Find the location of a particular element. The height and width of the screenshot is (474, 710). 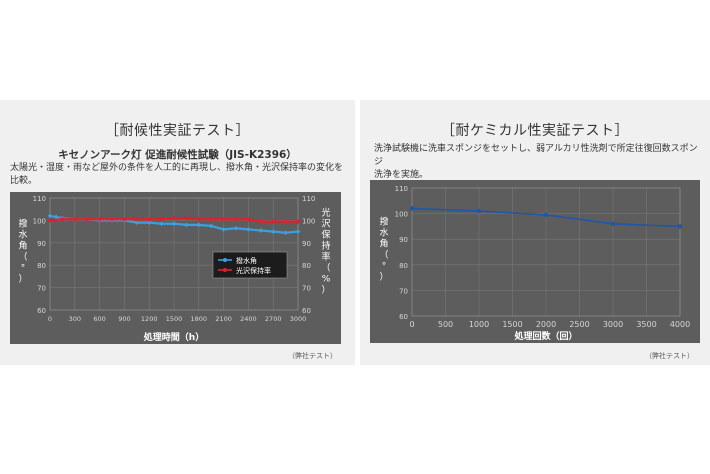

y2-tick-label: 80 is located at coordinates (306, 266).